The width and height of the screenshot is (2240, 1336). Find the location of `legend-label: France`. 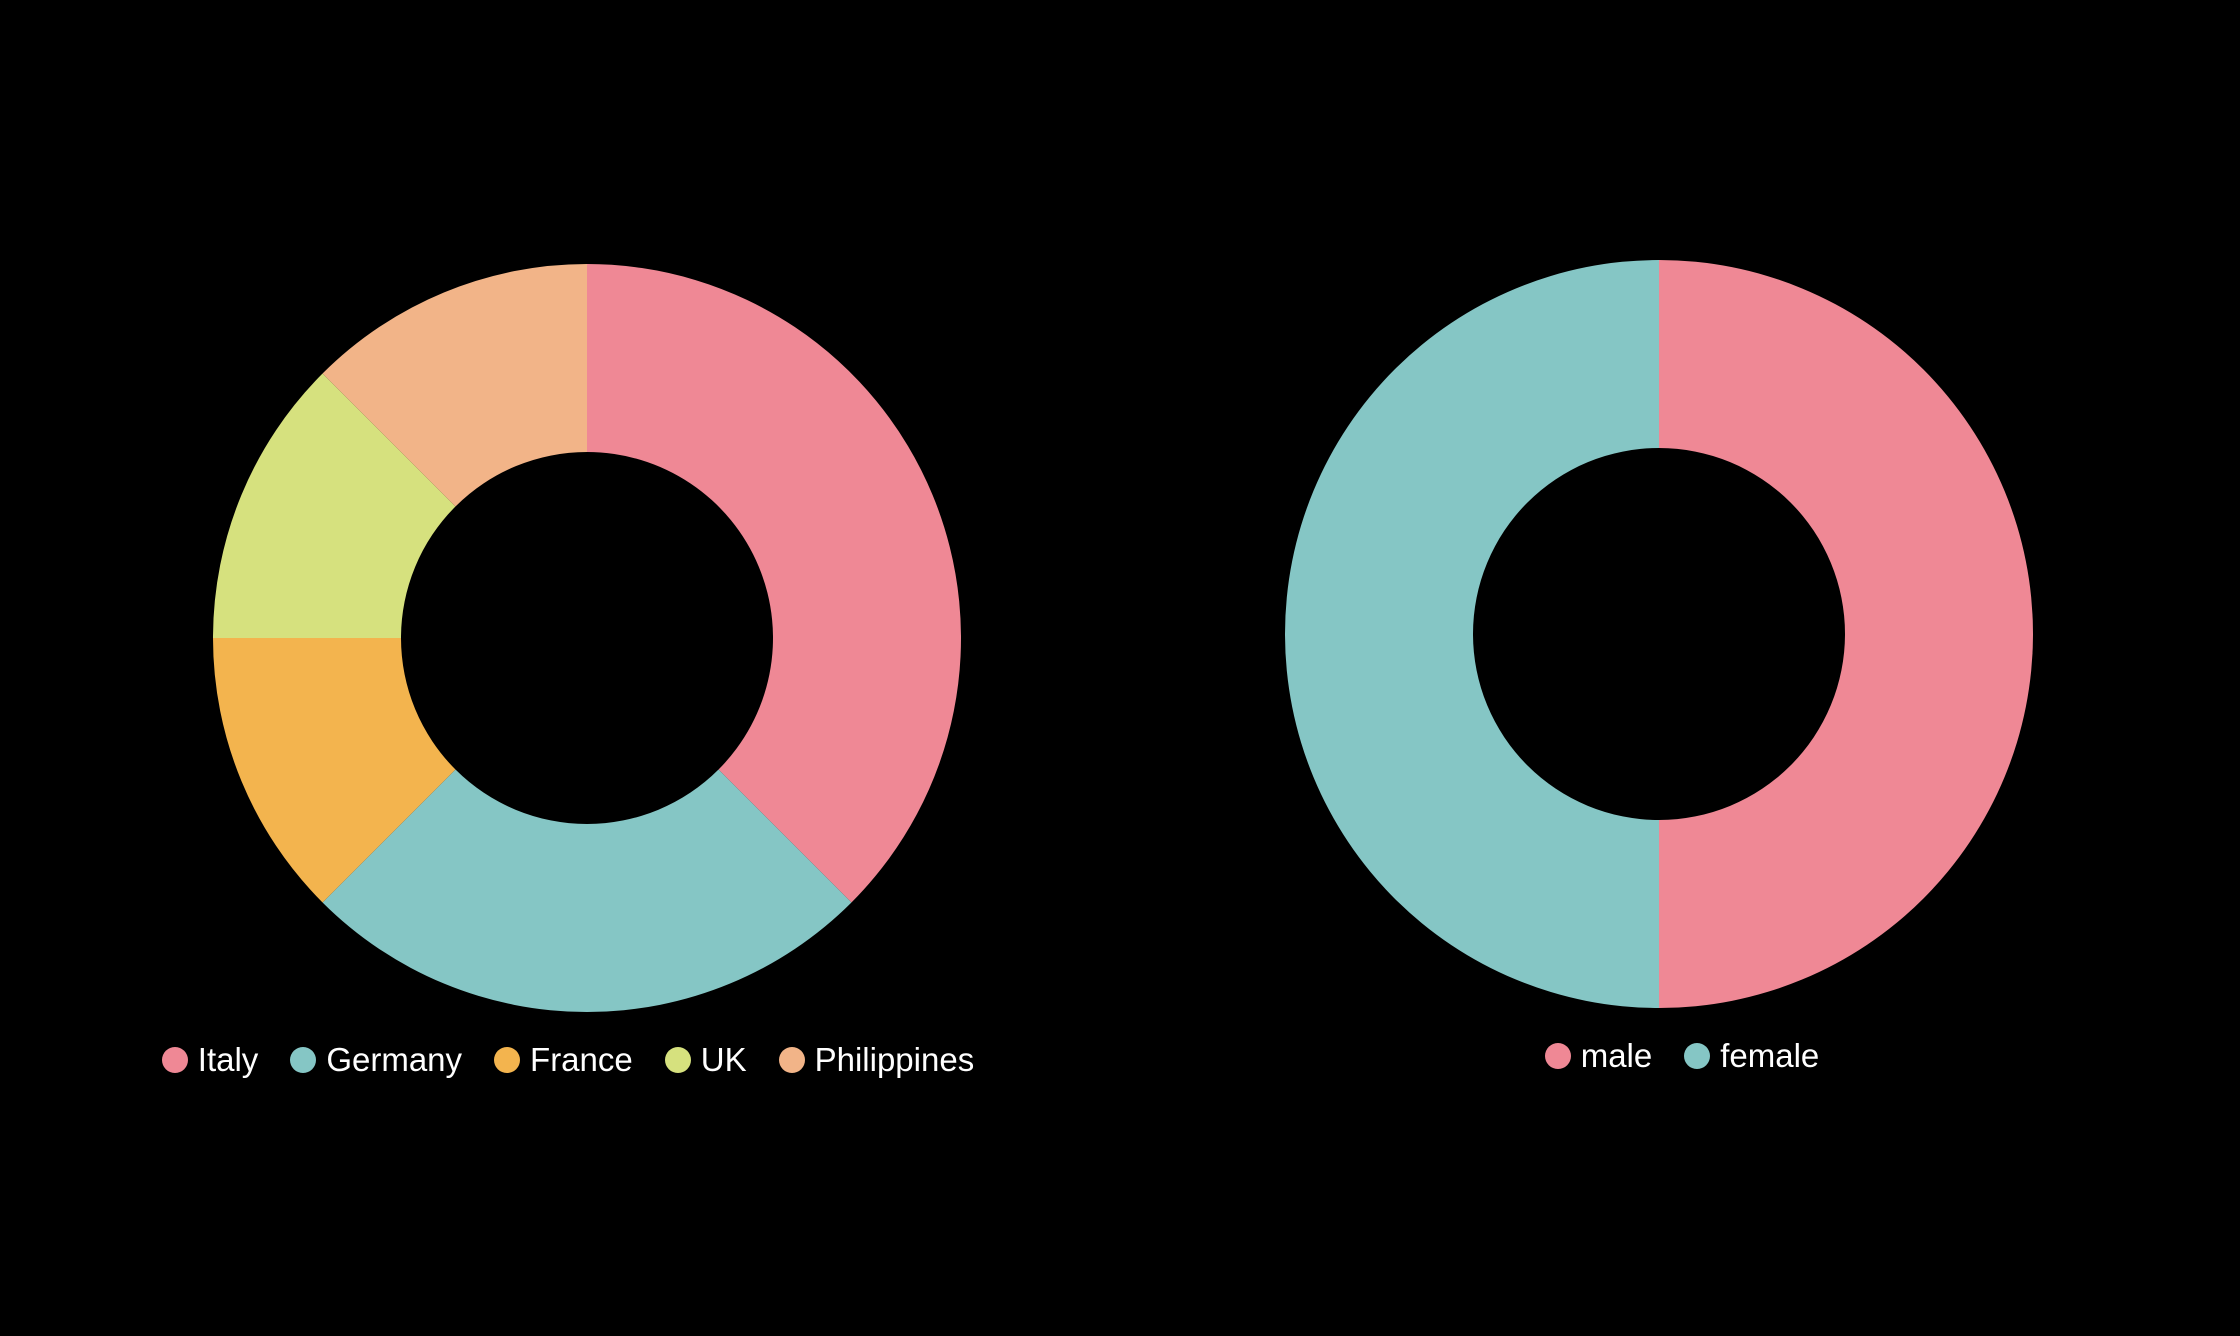

legend-label: France is located at coordinates (581, 1059).